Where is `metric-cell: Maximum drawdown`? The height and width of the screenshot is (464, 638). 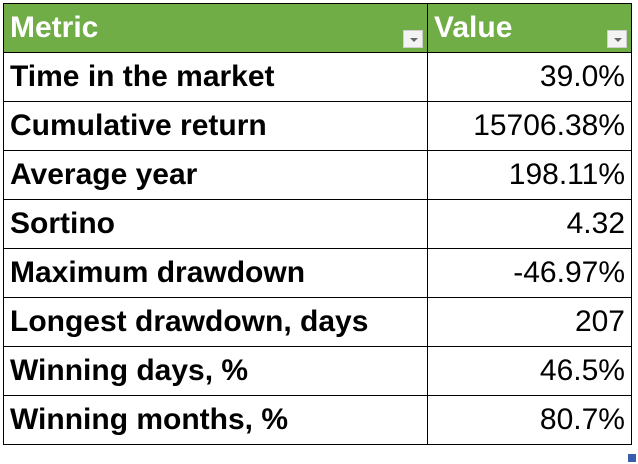
metric-cell: Maximum drawdown is located at coordinates (215, 273).